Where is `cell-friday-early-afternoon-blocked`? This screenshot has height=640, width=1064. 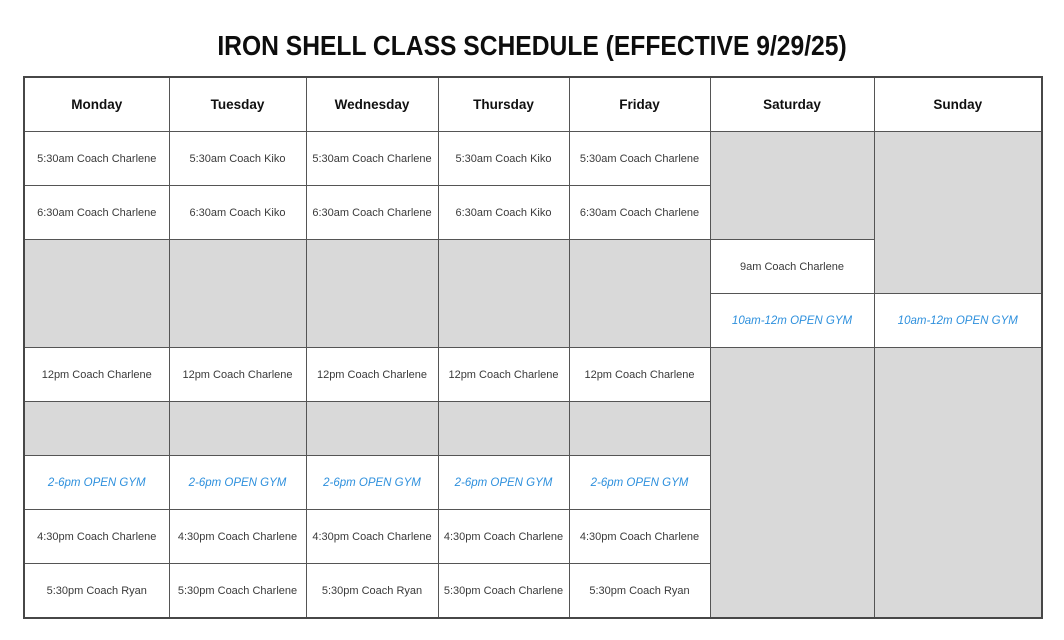
cell-friday-early-afternoon-blocked is located at coordinates (639, 428).